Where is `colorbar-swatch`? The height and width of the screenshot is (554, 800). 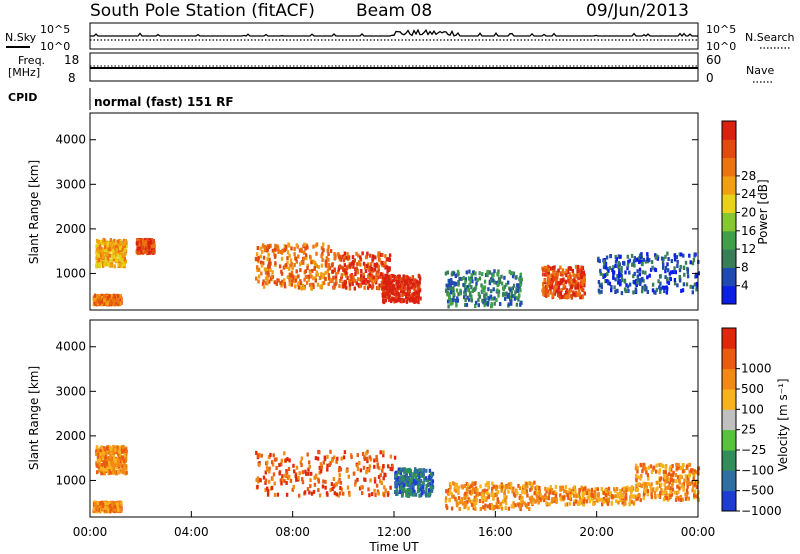
colorbar-swatch is located at coordinates (729, 501).